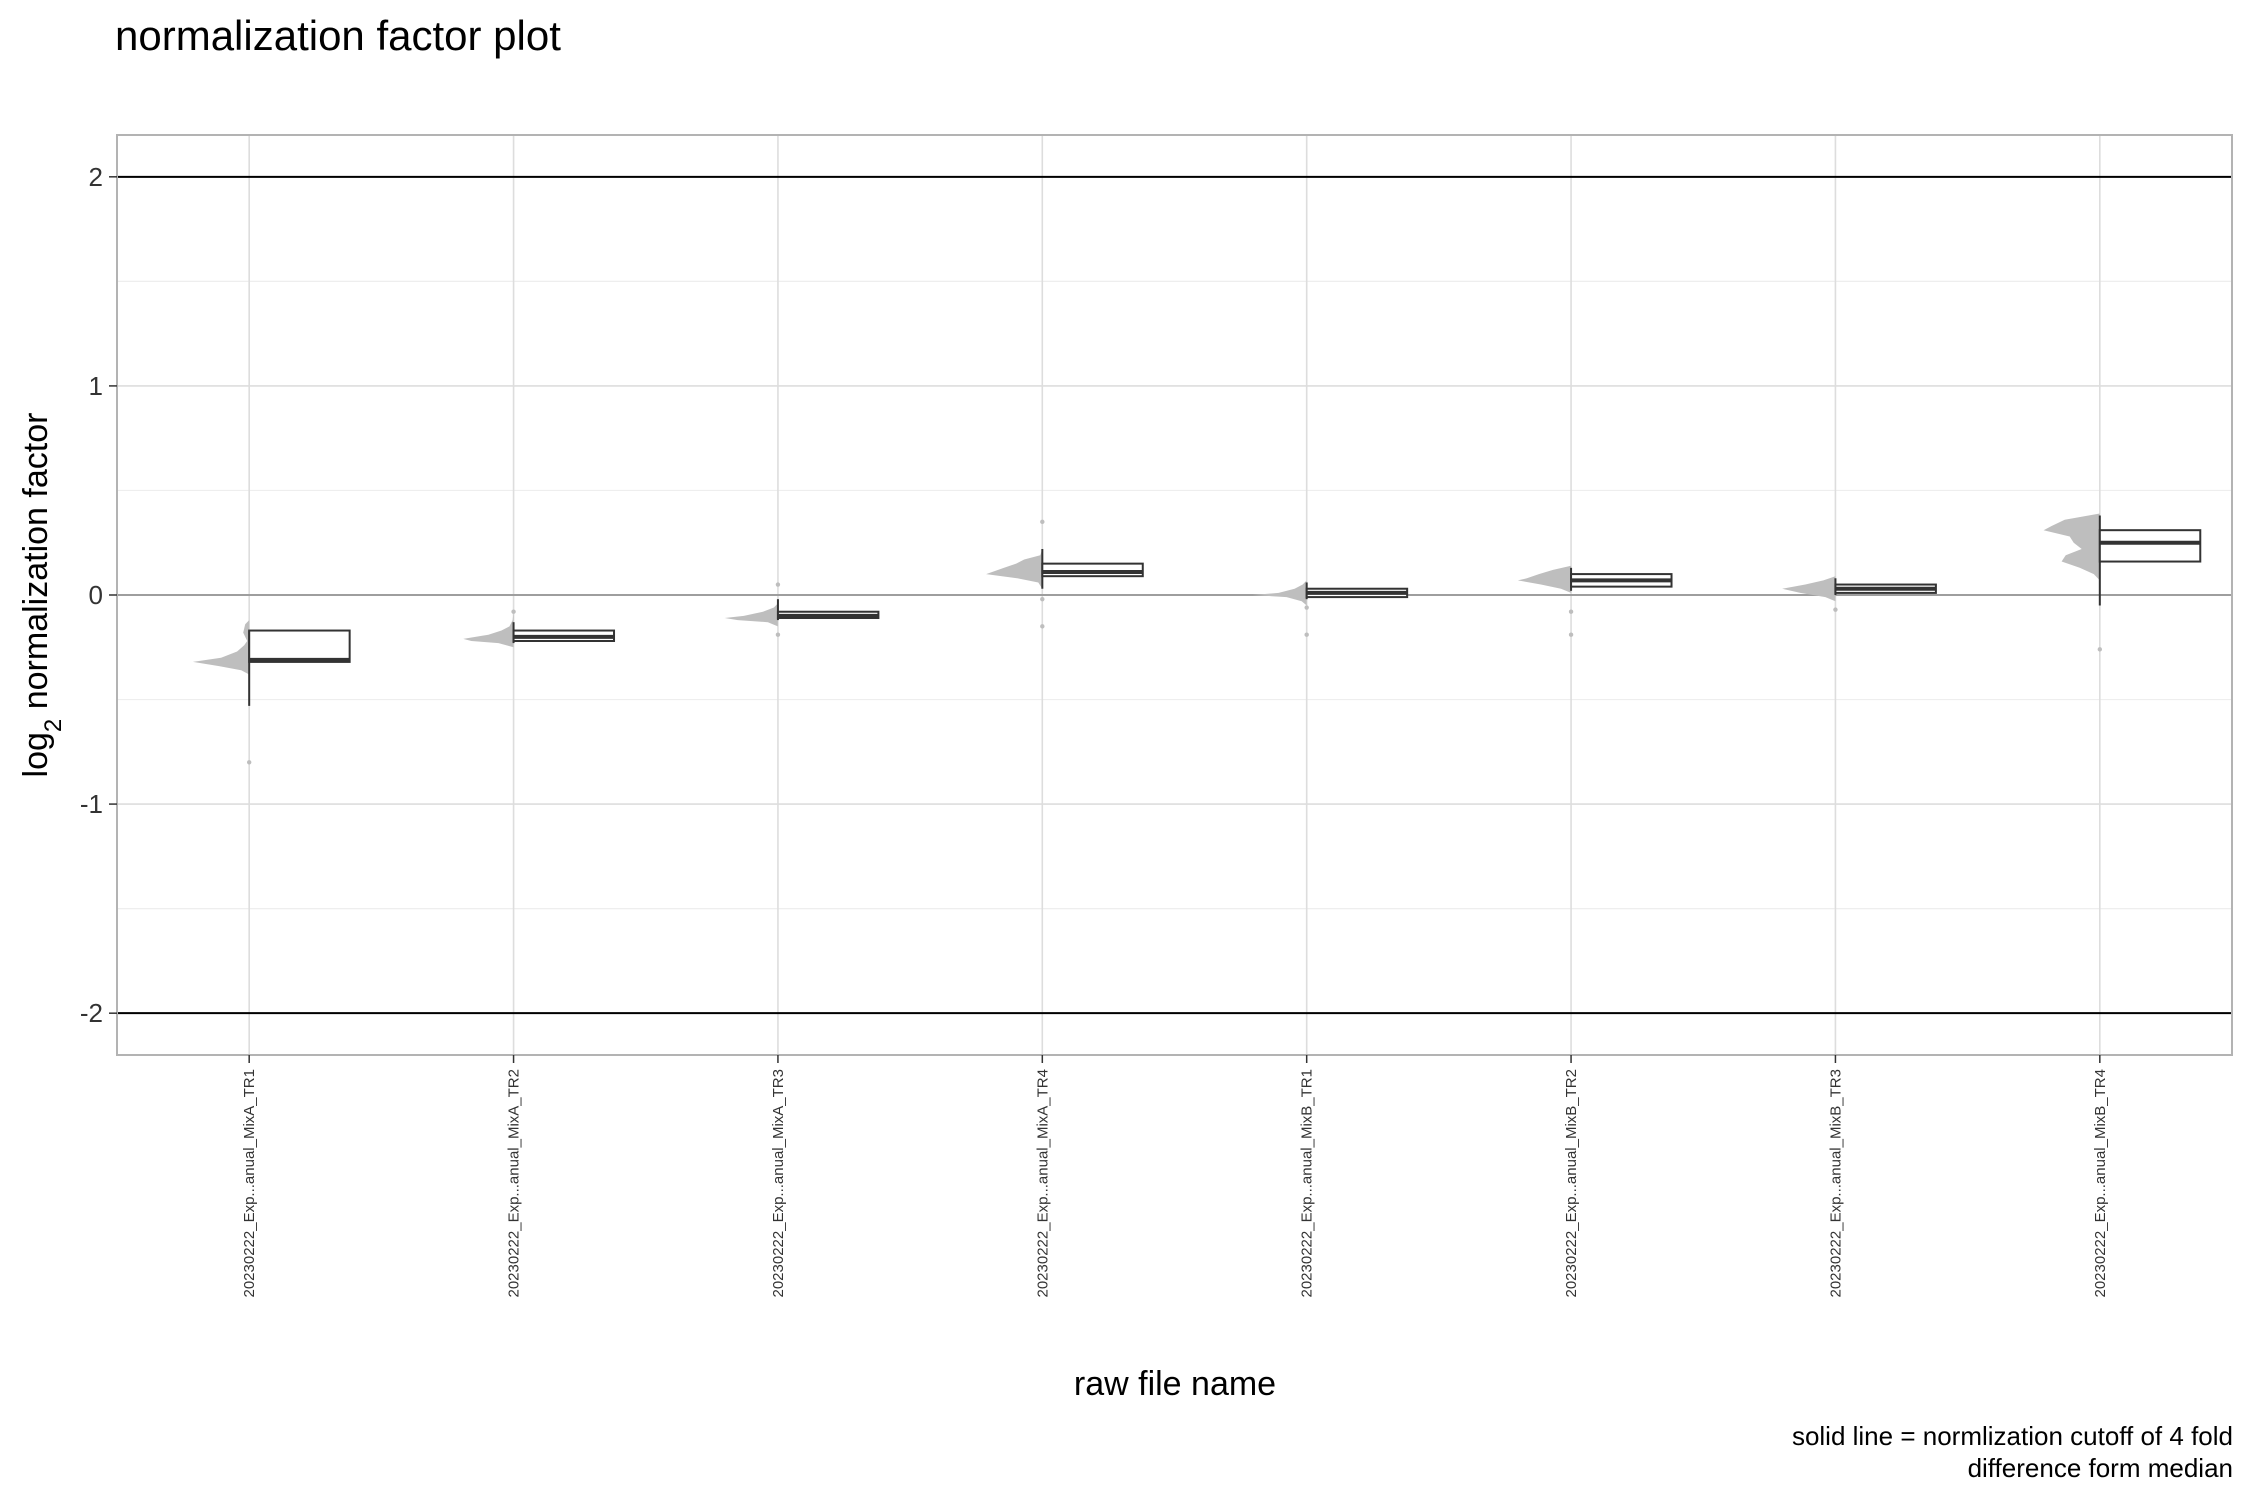  What do you see at coordinates (1835, 1183) in the screenshot?
I see `x-tick-label: 20230222_Exp...anual_MixB_TR3` at bounding box center [1835, 1183].